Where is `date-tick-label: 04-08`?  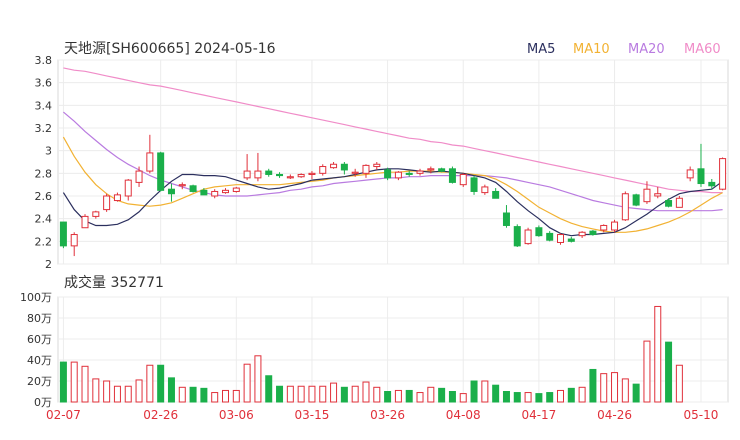
date-tick-label: 04-08 is located at coordinates (463, 415).